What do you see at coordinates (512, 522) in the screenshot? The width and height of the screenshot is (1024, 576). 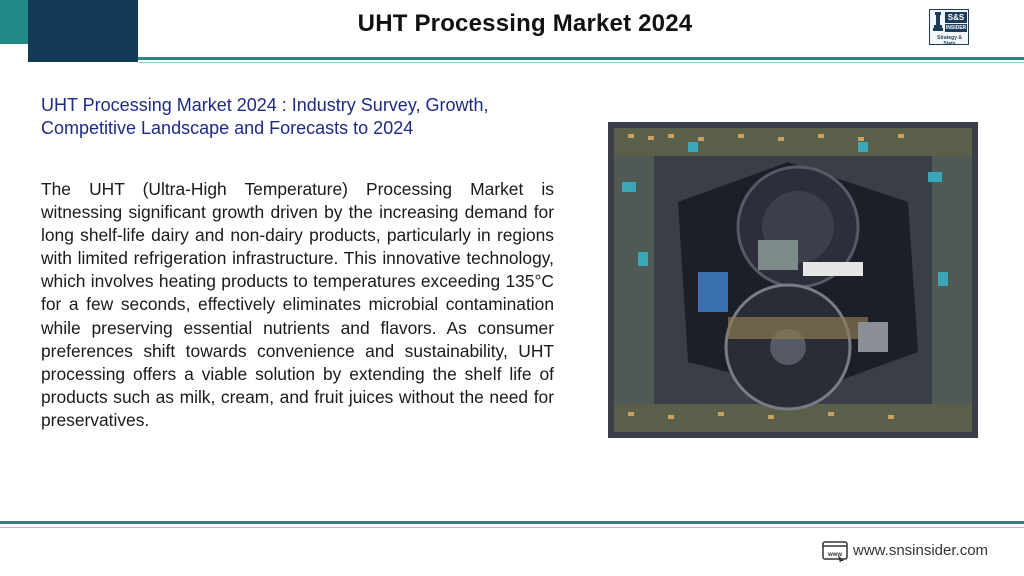 I see `footer-divider` at bounding box center [512, 522].